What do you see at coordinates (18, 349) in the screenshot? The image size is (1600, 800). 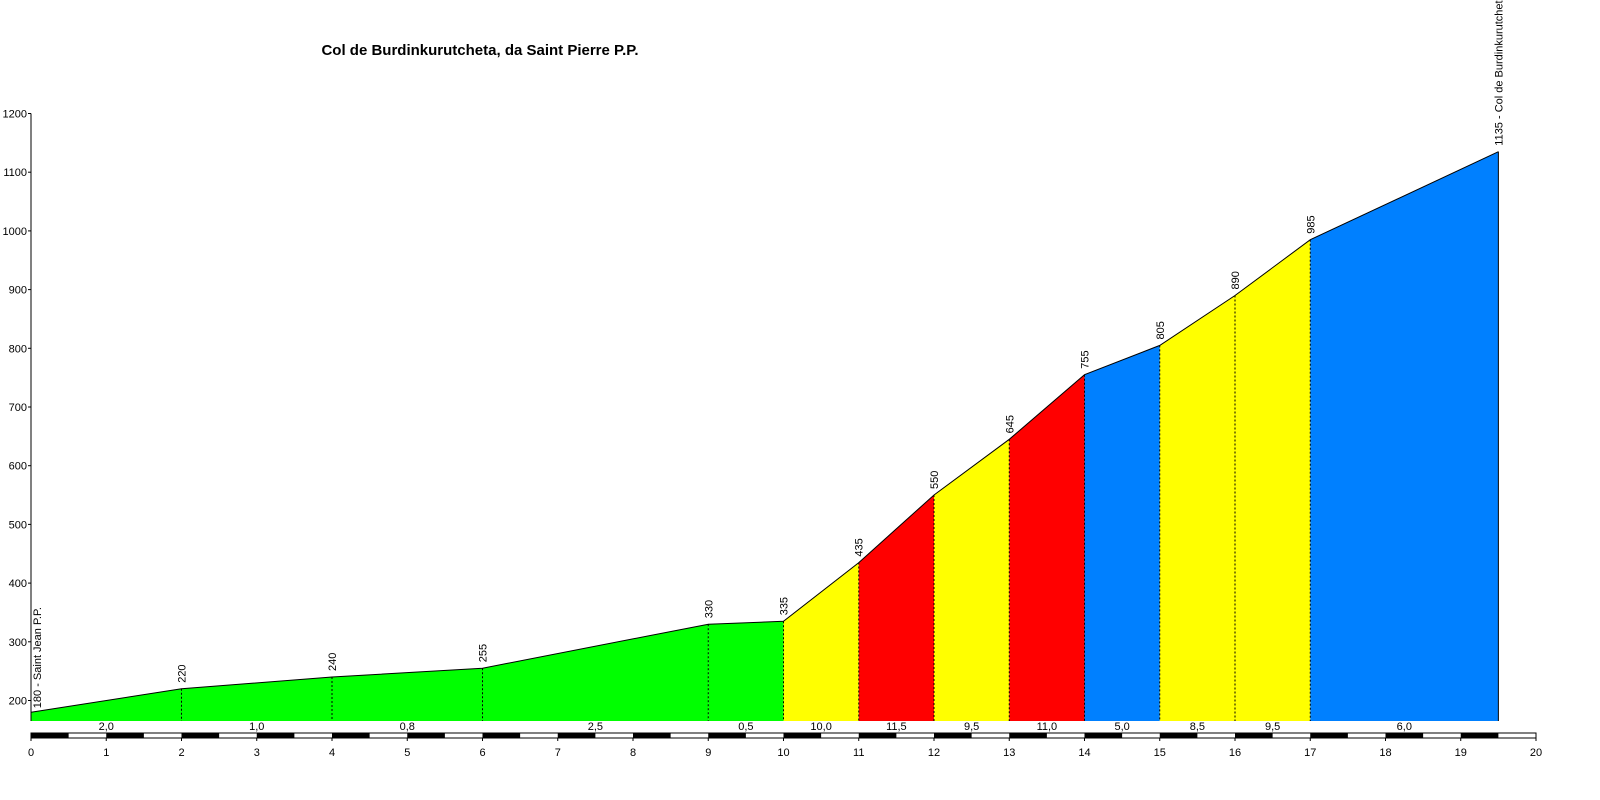 I see `y-tick-label-6: 800` at bounding box center [18, 349].